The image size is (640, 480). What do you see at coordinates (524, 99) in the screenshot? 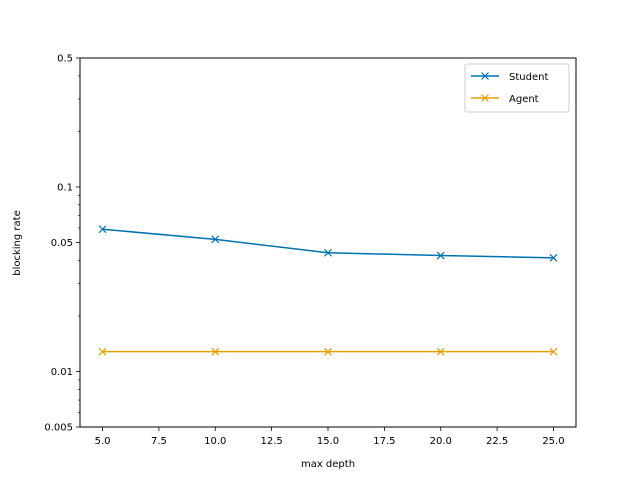
I see `legend-label: Agent` at bounding box center [524, 99].